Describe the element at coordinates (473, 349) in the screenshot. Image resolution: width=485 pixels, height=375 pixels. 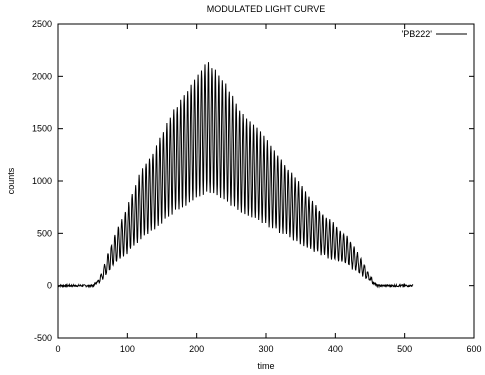
I see `x-tick-label: 600` at that location.